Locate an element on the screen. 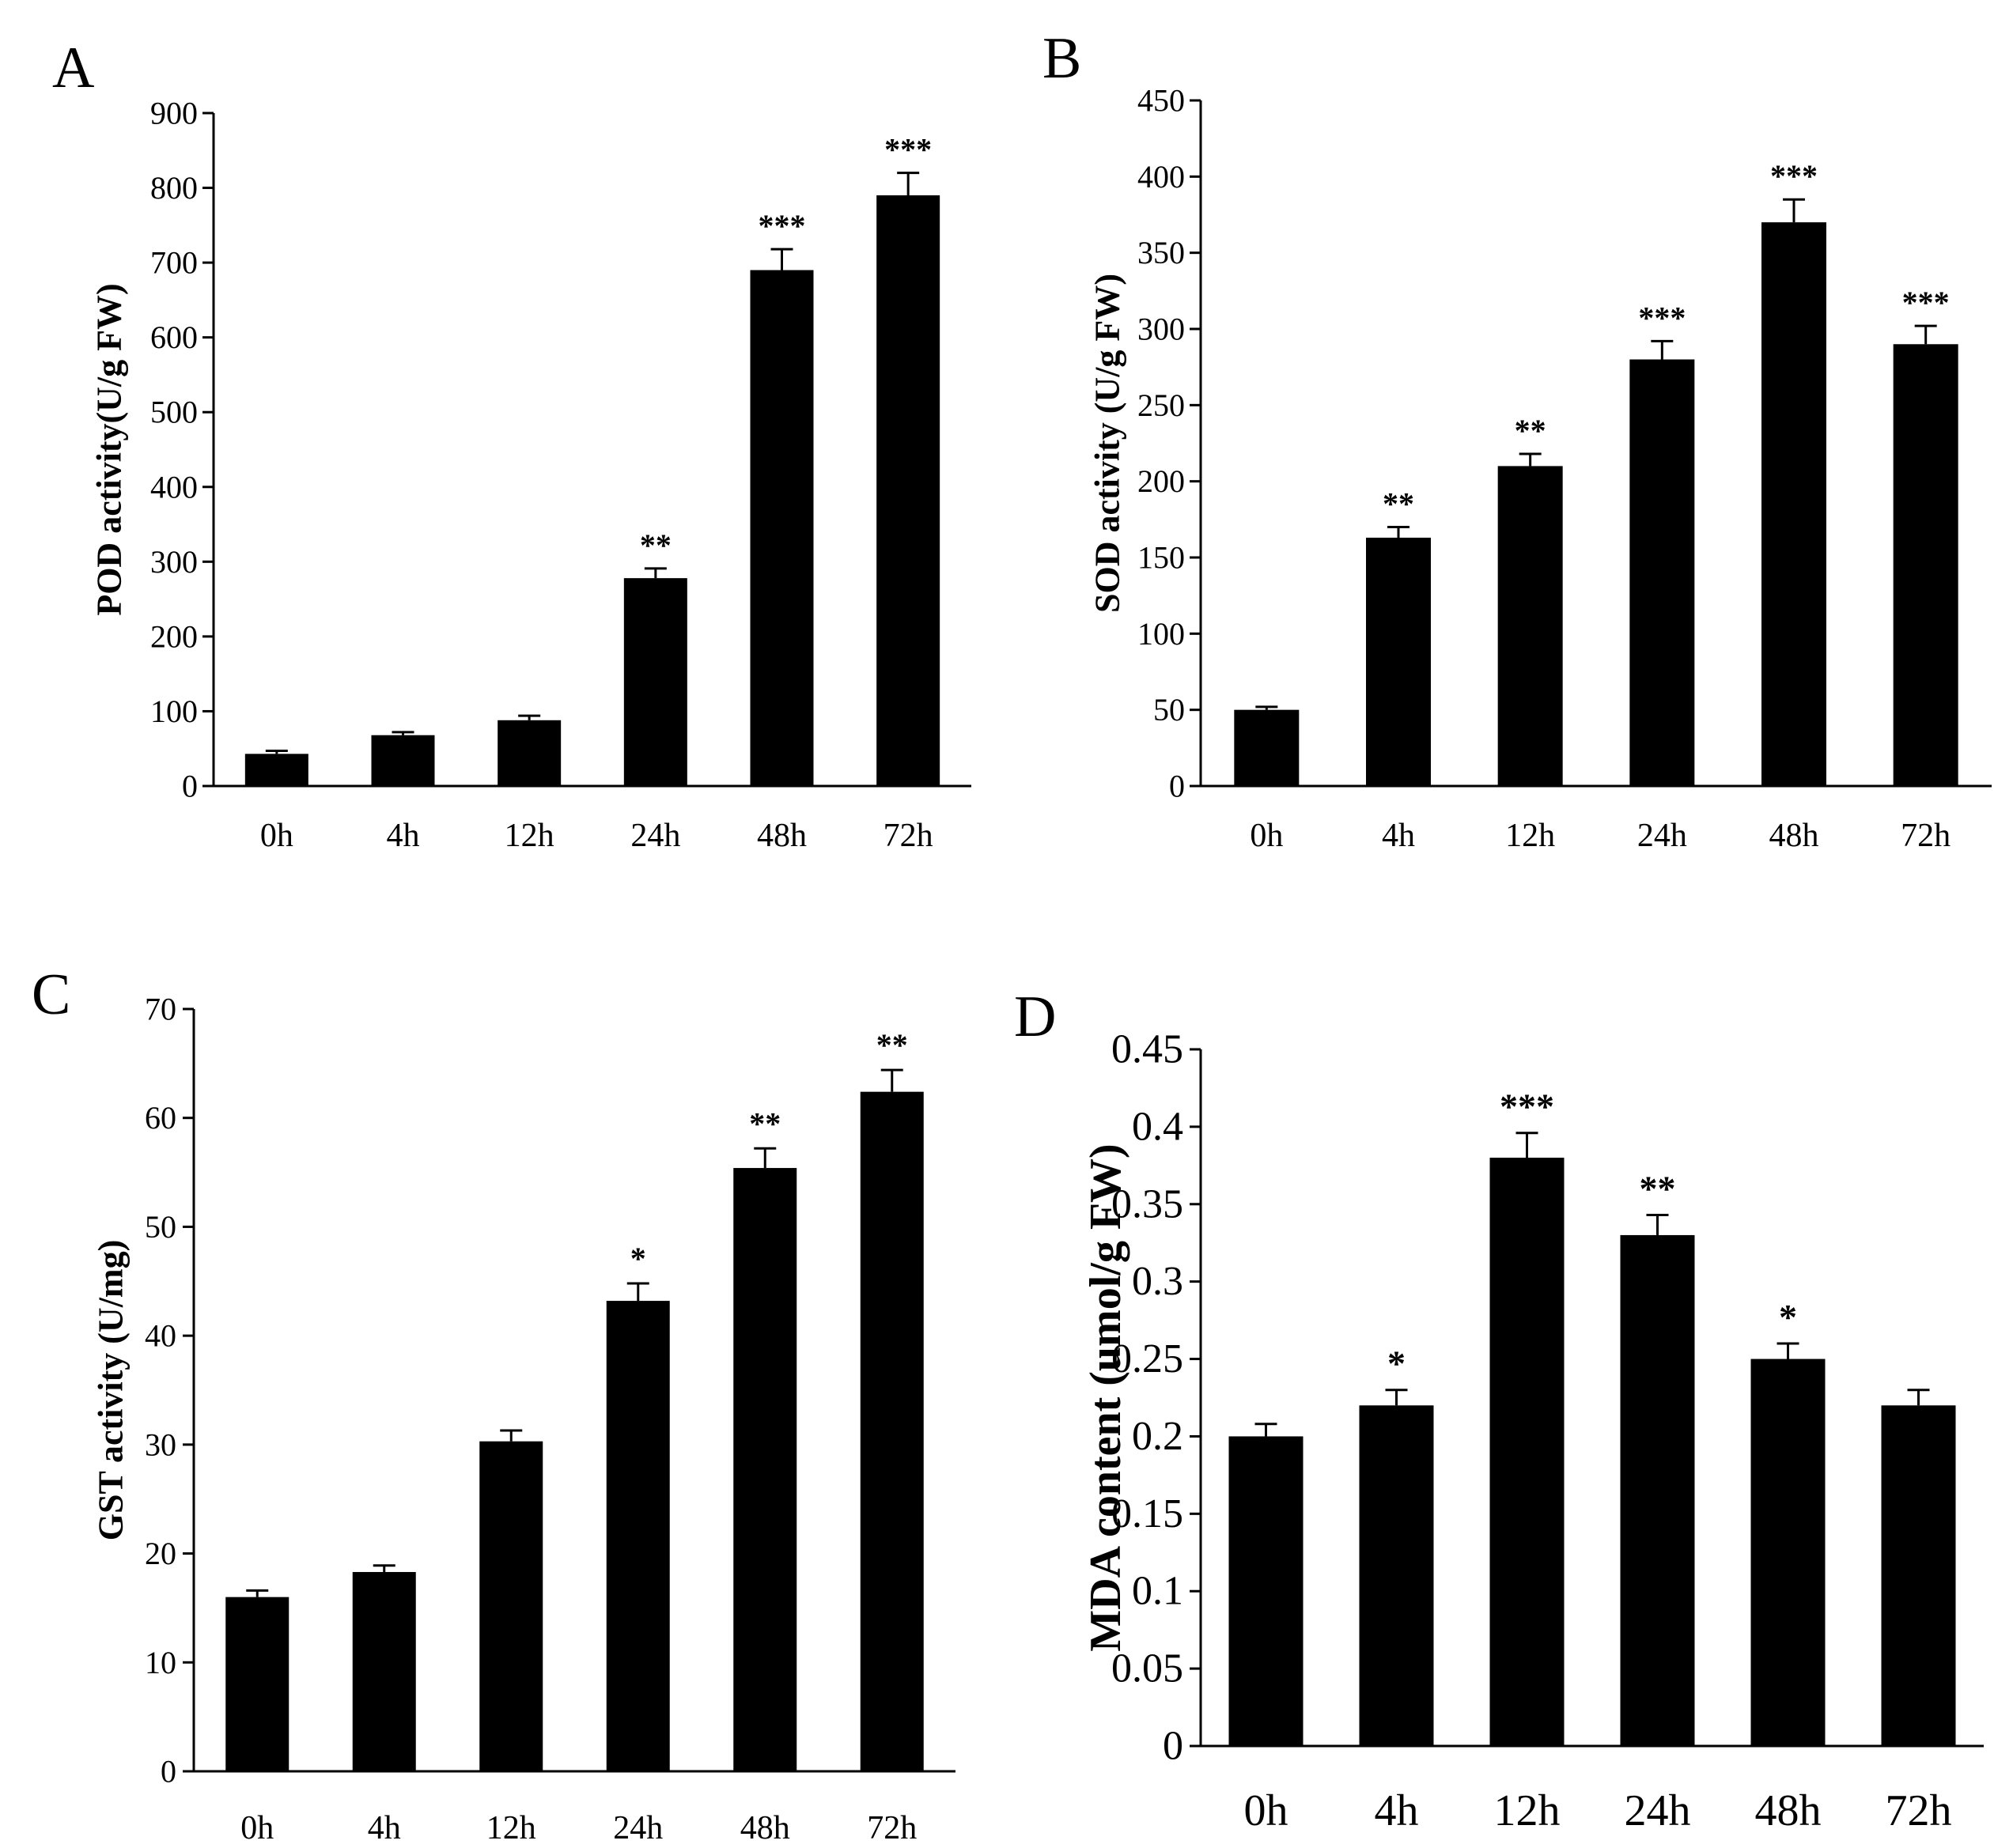 The image size is (2013, 1848). y-tick-label: 0.25 is located at coordinates (1147, 1358).